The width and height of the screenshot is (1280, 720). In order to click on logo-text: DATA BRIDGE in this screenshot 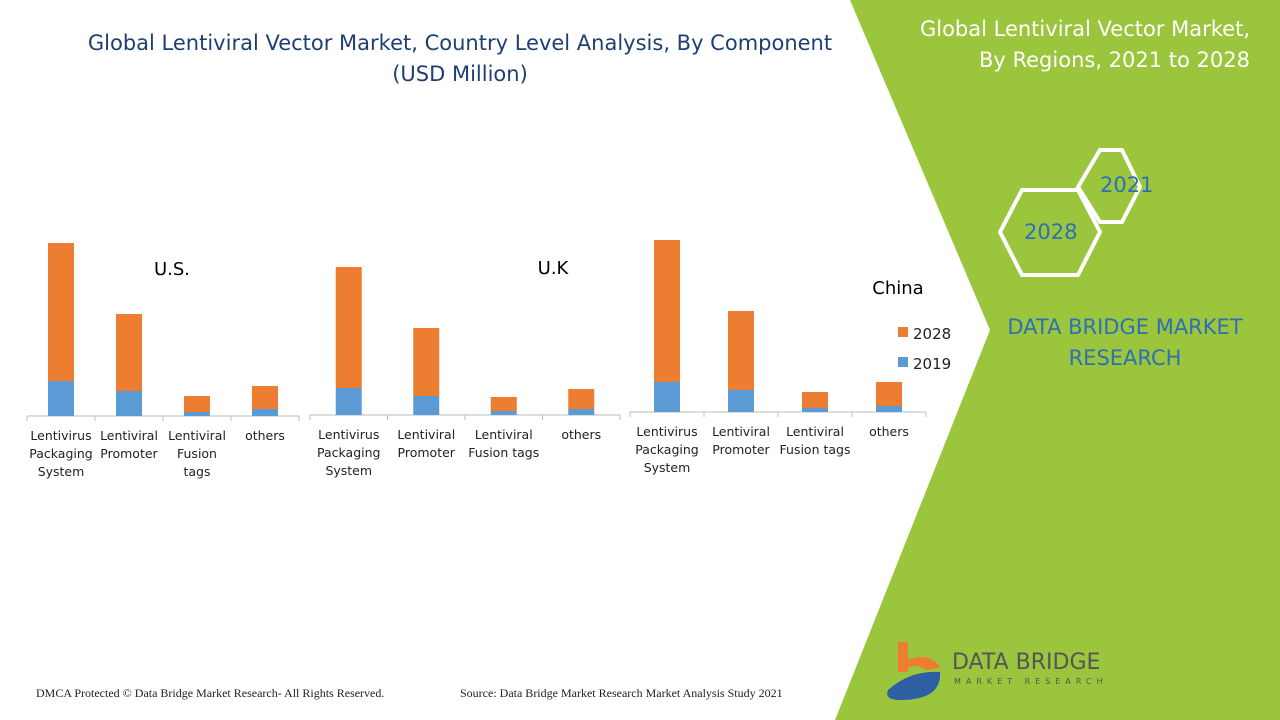, I will do `click(1026, 662)`.